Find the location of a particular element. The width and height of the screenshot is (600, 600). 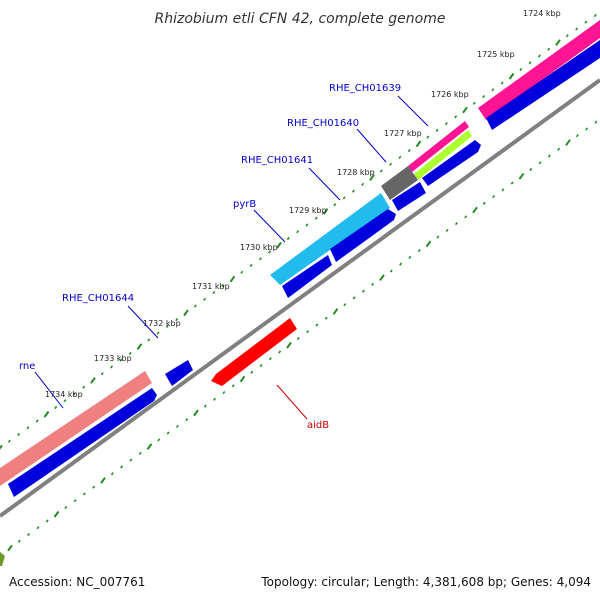

scale-label: 1730 kbp is located at coordinates (259, 247).